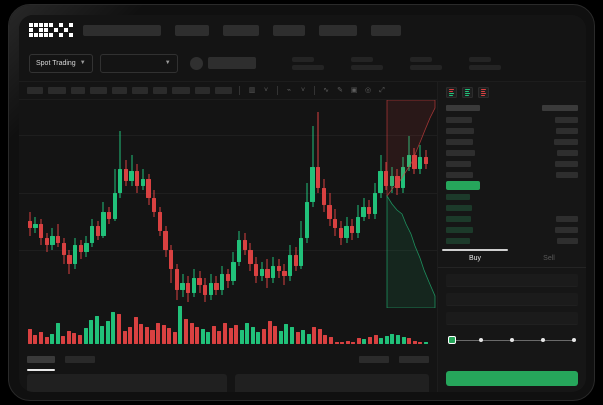 The width and height of the screenshot is (603, 405). Describe the element at coordinates (512, 280) in the screenshot. I see `order-price-field` at that location.